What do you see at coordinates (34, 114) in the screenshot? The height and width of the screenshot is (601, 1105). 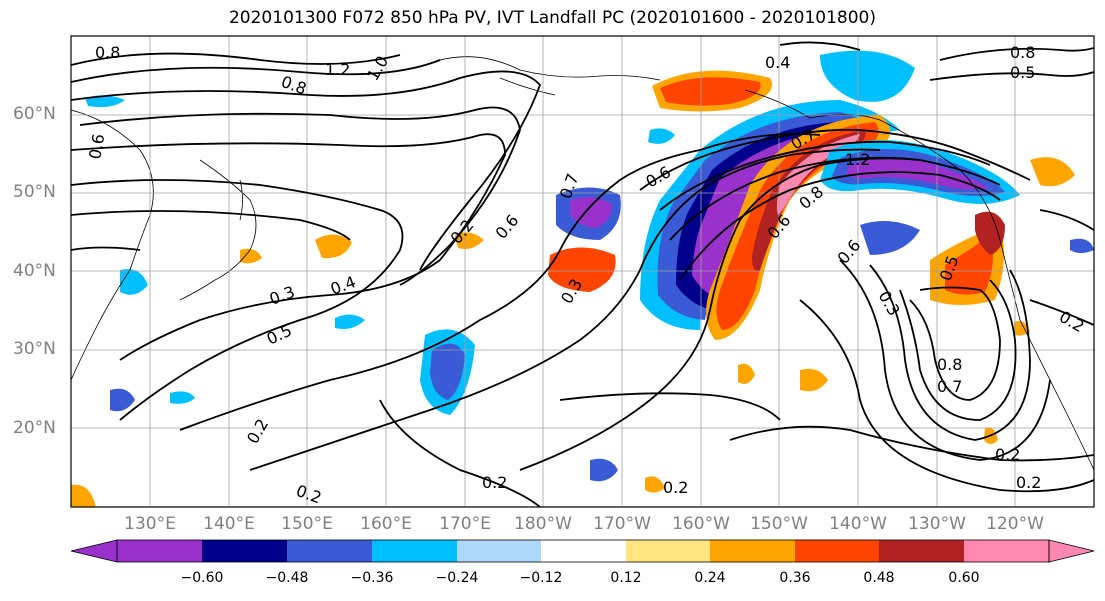 I see `lat-label-60n: 60°N` at bounding box center [34, 114].